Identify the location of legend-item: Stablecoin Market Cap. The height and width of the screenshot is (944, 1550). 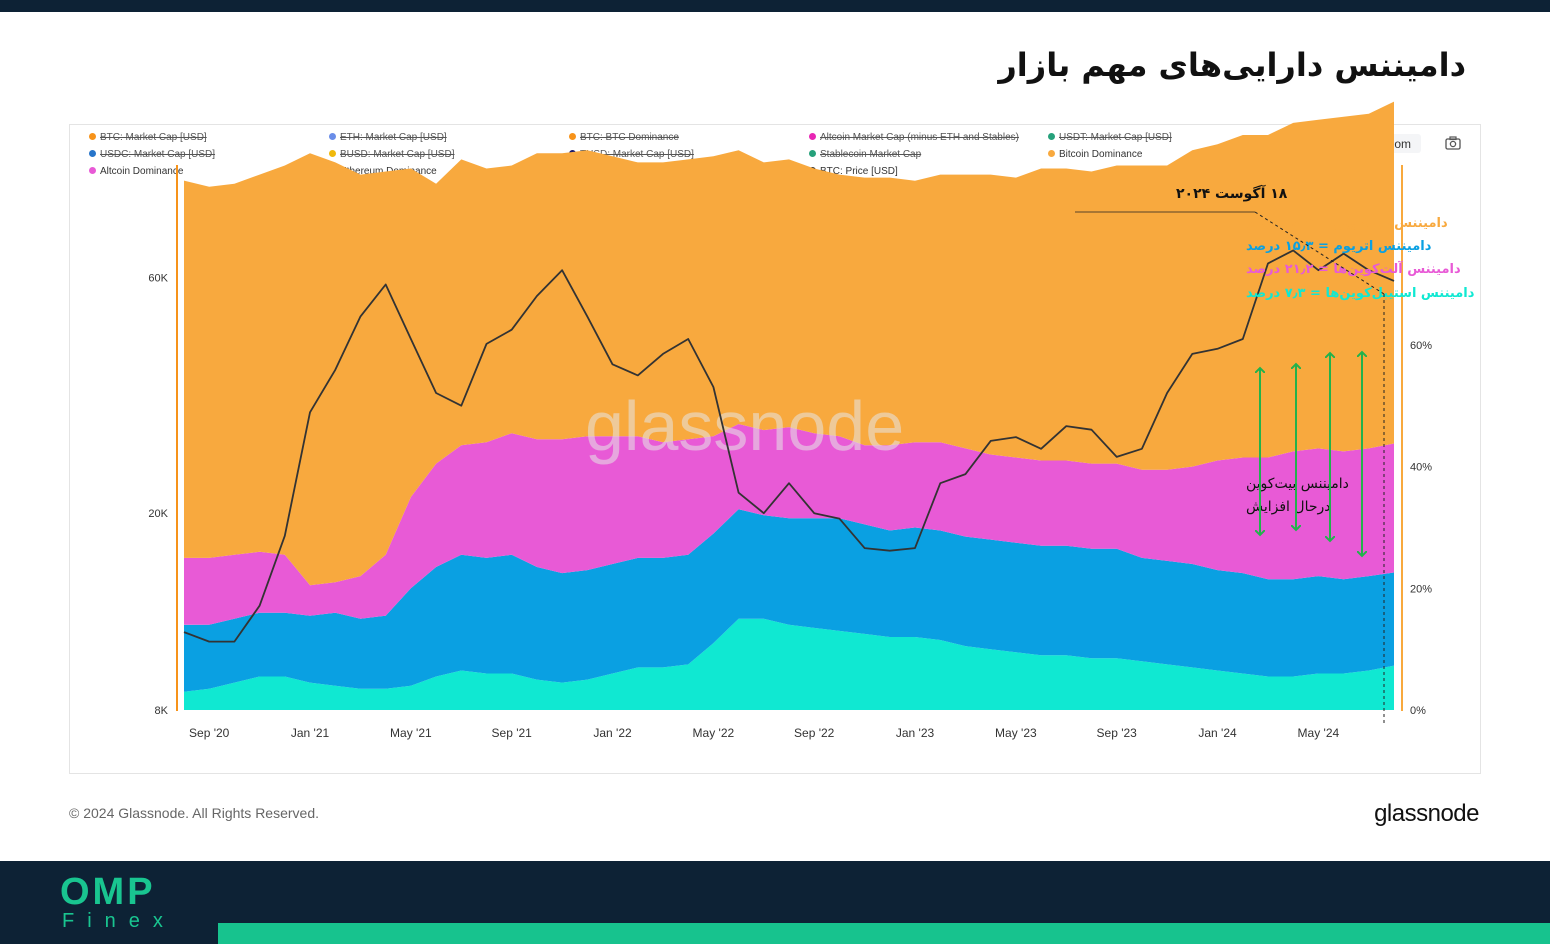
(865, 154).